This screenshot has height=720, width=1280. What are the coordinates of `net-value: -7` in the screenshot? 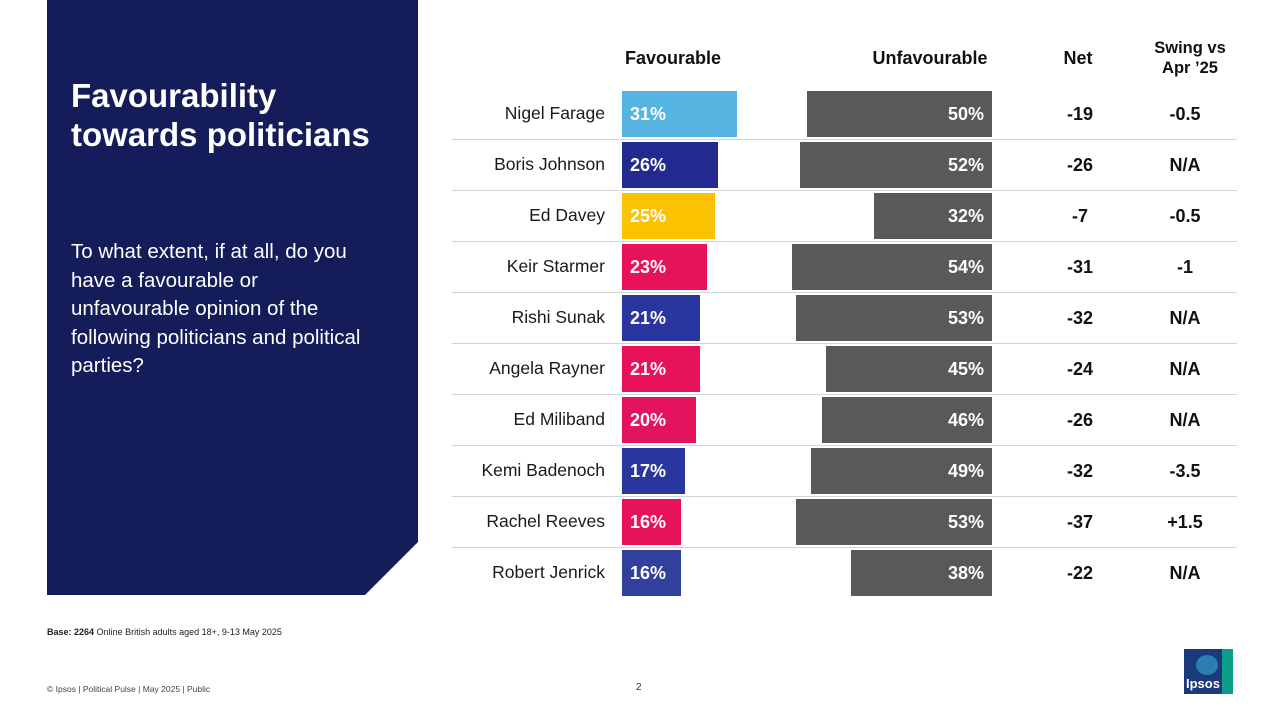 It's located at (1079, 216).